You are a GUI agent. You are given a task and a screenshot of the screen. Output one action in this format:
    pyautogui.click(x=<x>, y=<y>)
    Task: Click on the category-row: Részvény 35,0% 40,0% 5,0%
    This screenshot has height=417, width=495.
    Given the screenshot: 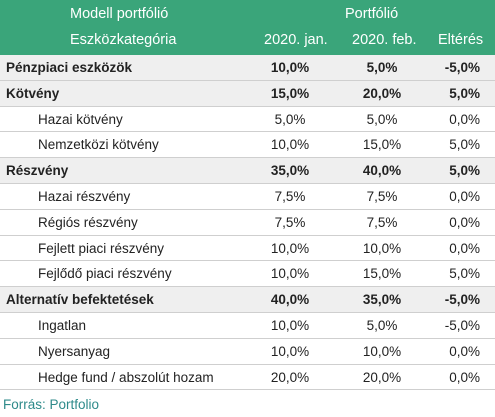 What is the action you would take?
    pyautogui.click(x=247, y=171)
    